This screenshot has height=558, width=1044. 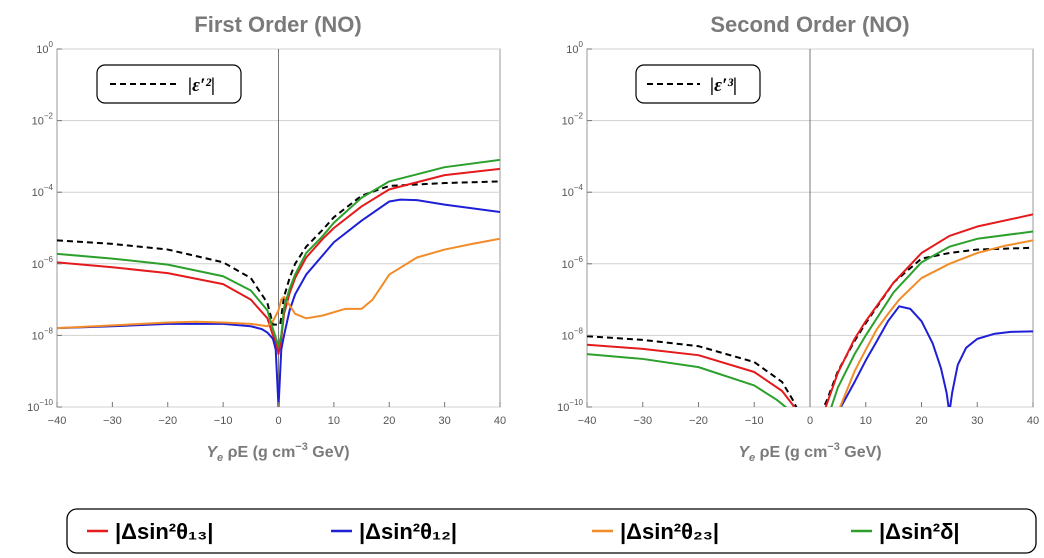 What do you see at coordinates (698, 84) in the screenshot?
I see `inset-legend: |ε′³|` at bounding box center [698, 84].